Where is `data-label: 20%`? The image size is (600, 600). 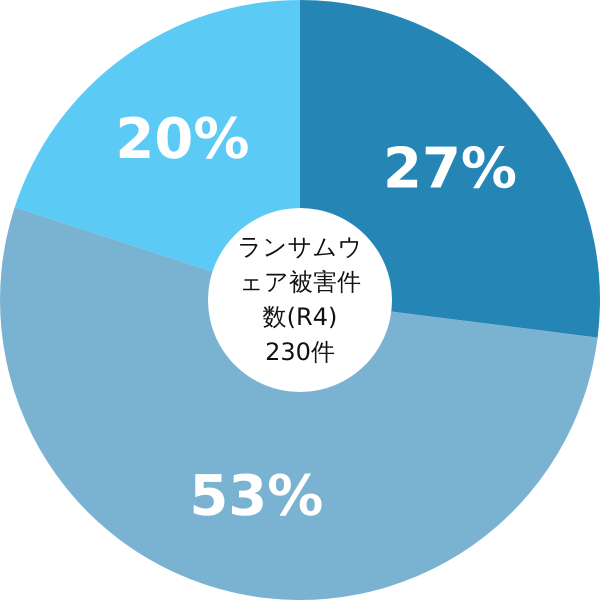 data-label: 20% is located at coordinates (182, 139).